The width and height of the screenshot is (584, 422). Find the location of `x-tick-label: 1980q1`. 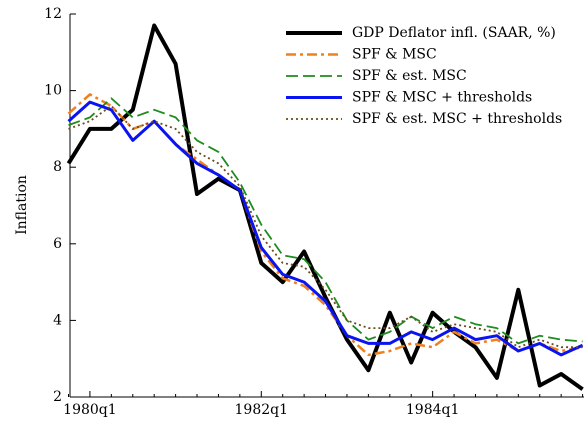

x-tick-label: 1980q1 is located at coordinates (90, 410).